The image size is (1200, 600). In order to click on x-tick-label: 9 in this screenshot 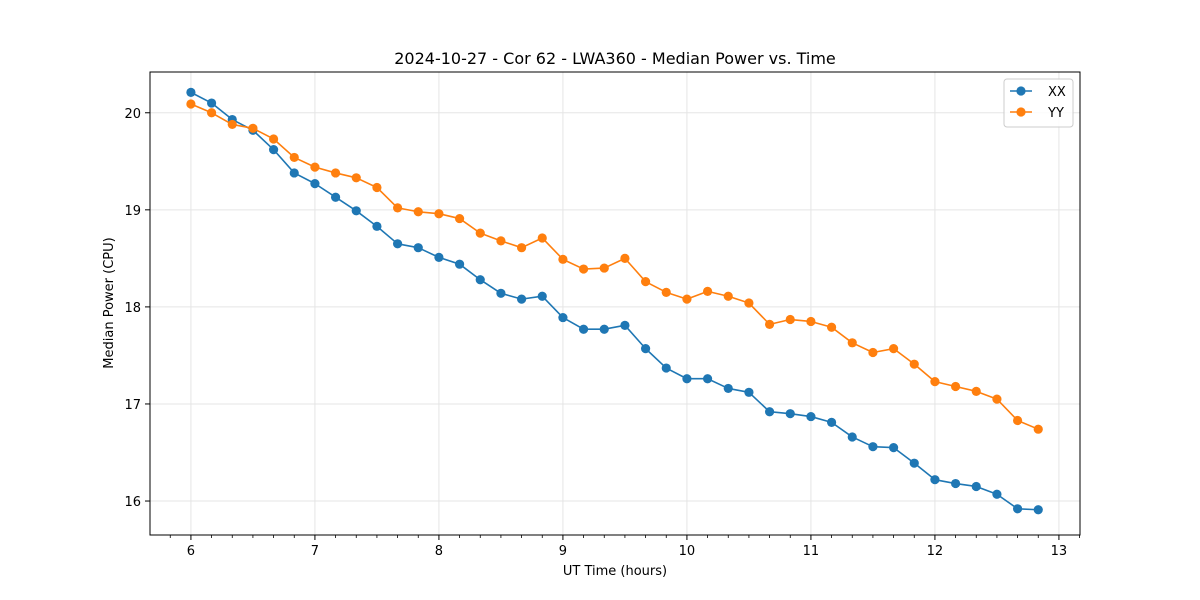, I will do `click(563, 551)`.